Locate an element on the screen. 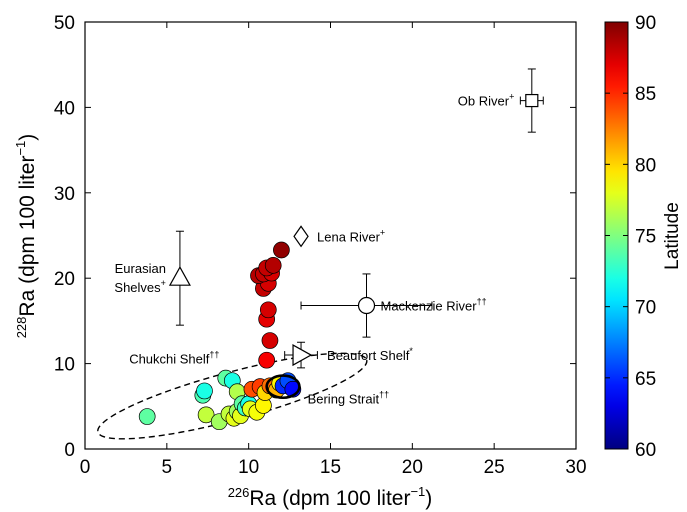 Image resolution: width=687 pixels, height=512 pixels. y-tick-label: 20 is located at coordinates (64, 279).